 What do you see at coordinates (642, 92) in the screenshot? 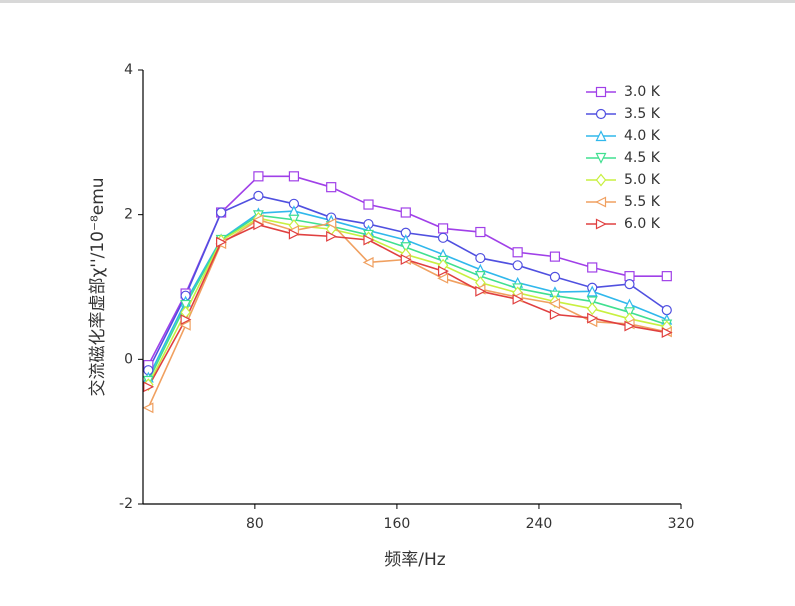
I see `legend-label: 3.0 K` at bounding box center [642, 92].